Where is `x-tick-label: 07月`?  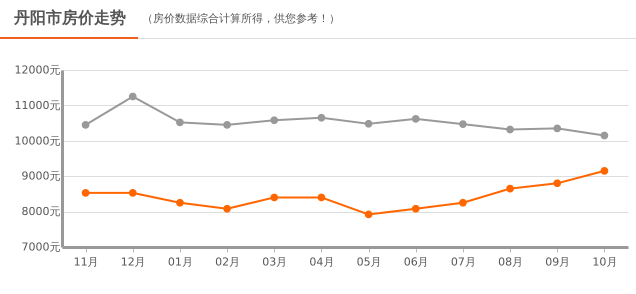 x-tick-label: 07月 is located at coordinates (463, 262).